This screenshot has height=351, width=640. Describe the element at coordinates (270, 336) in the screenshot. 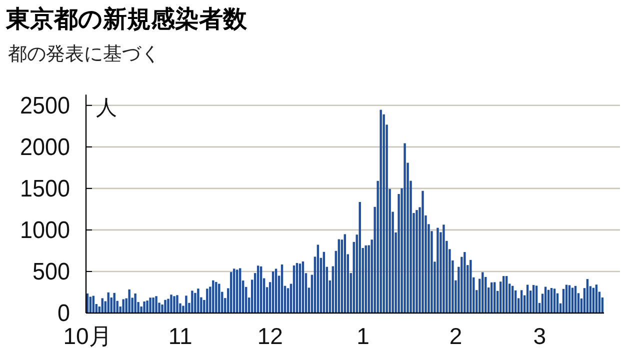

I see `x-tick-label: 12` at that location.